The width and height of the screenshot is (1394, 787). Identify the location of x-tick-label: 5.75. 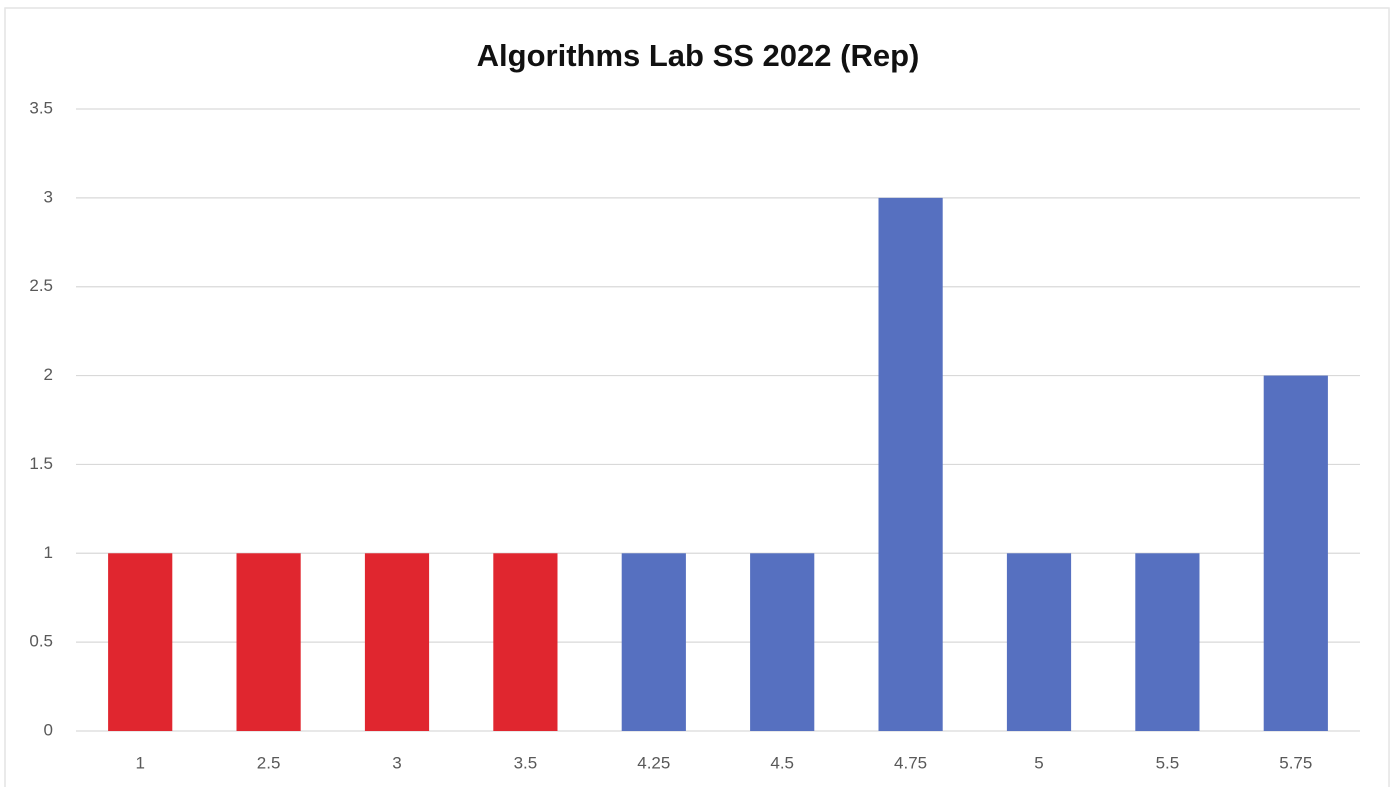
(1295, 762).